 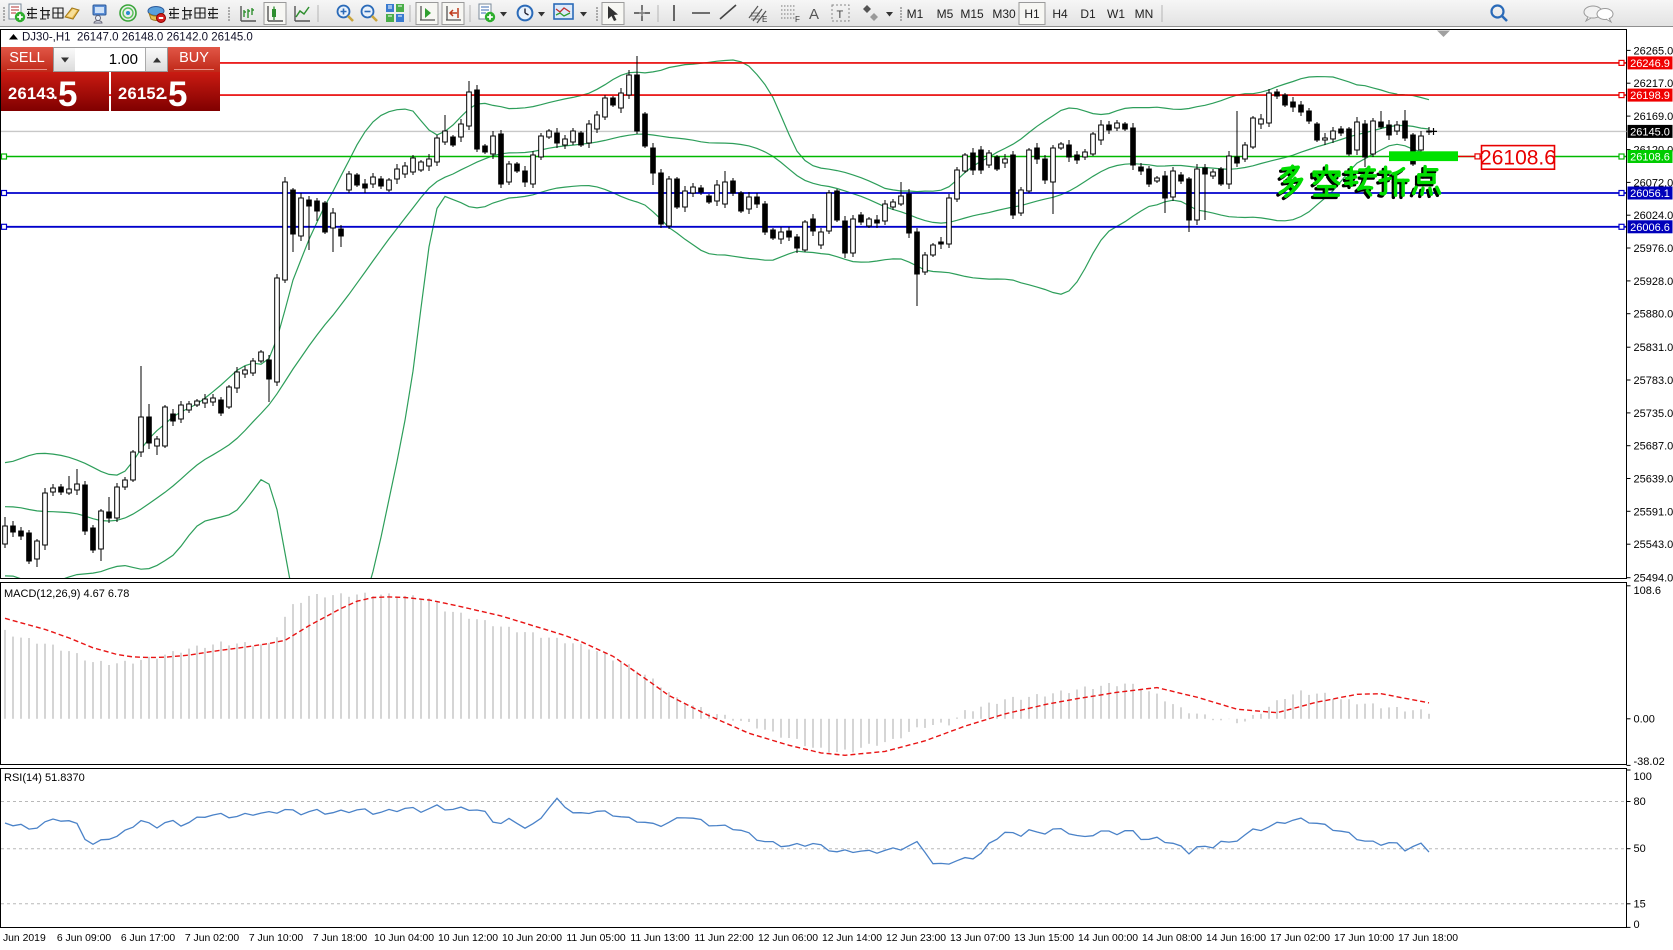 What do you see at coordinates (1300, 938) in the screenshot?
I see `svg-text: 17 Jun 02:00` at bounding box center [1300, 938].